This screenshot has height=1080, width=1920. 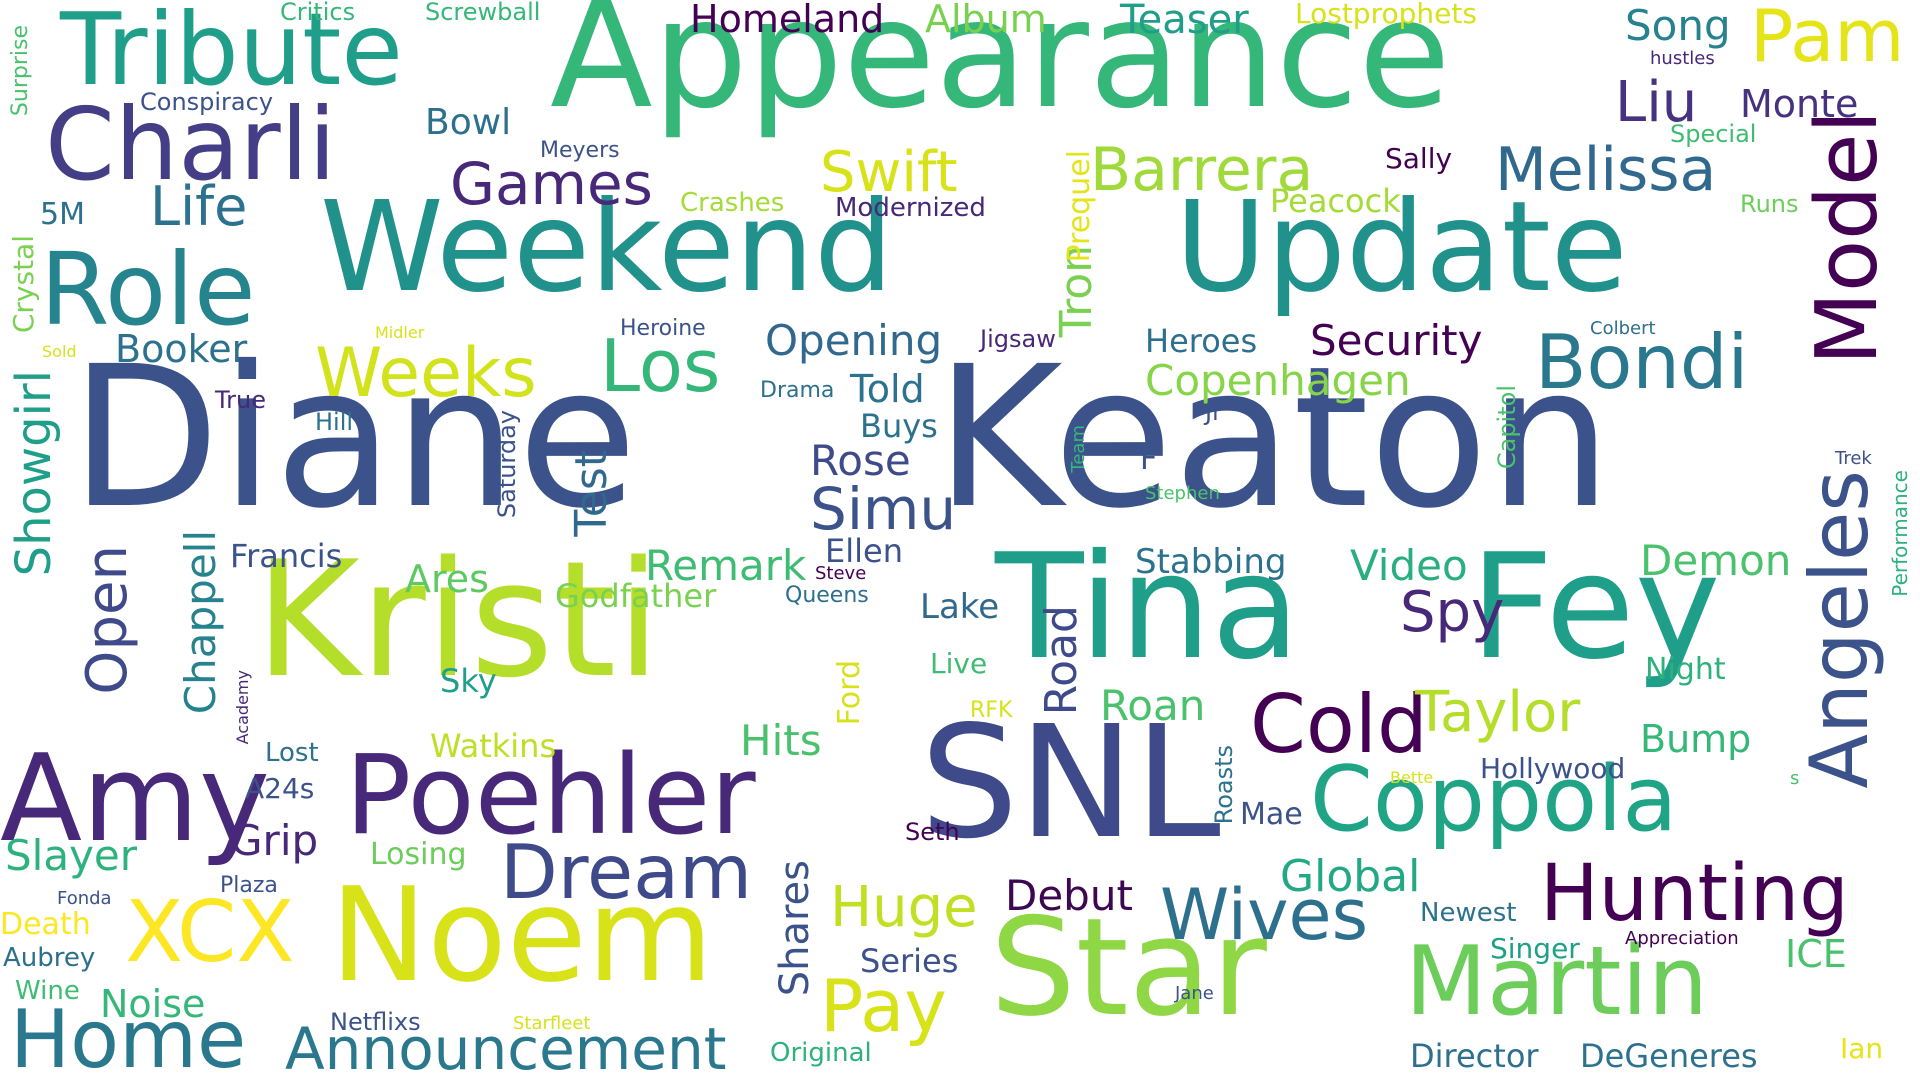 What do you see at coordinates (1474, 1056) in the screenshot?
I see `cloud-word: Director` at bounding box center [1474, 1056].